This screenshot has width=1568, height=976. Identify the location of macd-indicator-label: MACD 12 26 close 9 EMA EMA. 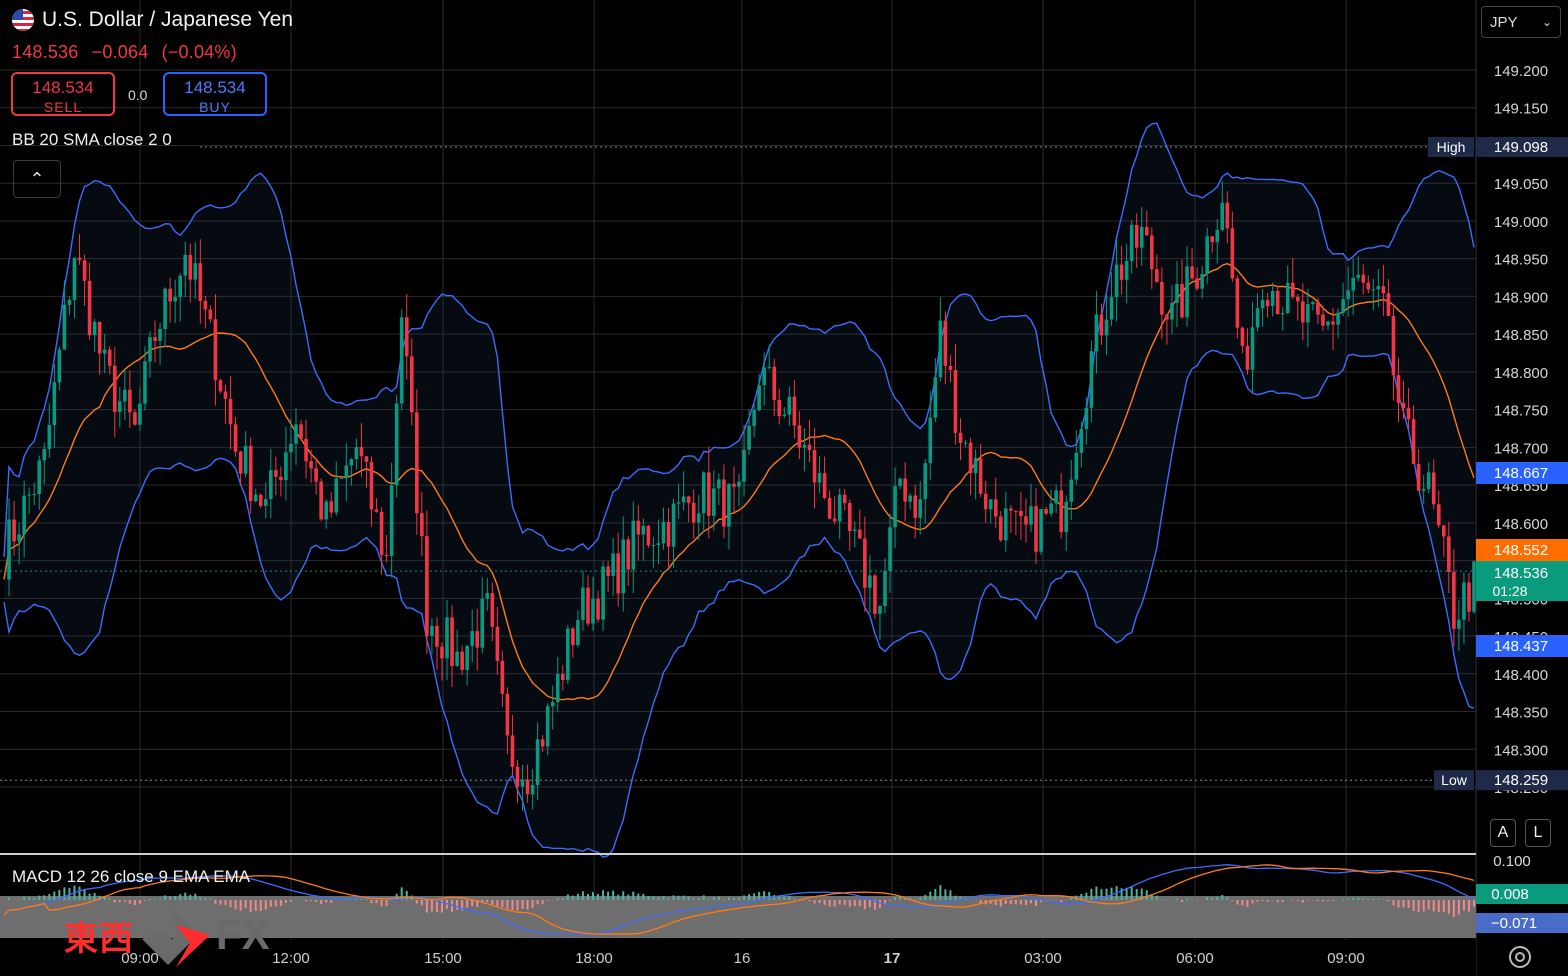
(131, 876).